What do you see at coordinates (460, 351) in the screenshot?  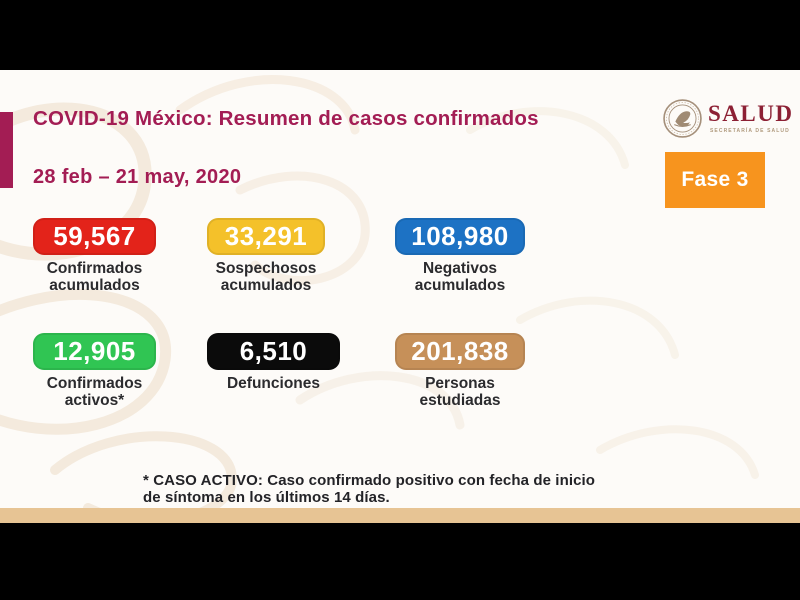 I see `stat-value-pill: 201,838` at bounding box center [460, 351].